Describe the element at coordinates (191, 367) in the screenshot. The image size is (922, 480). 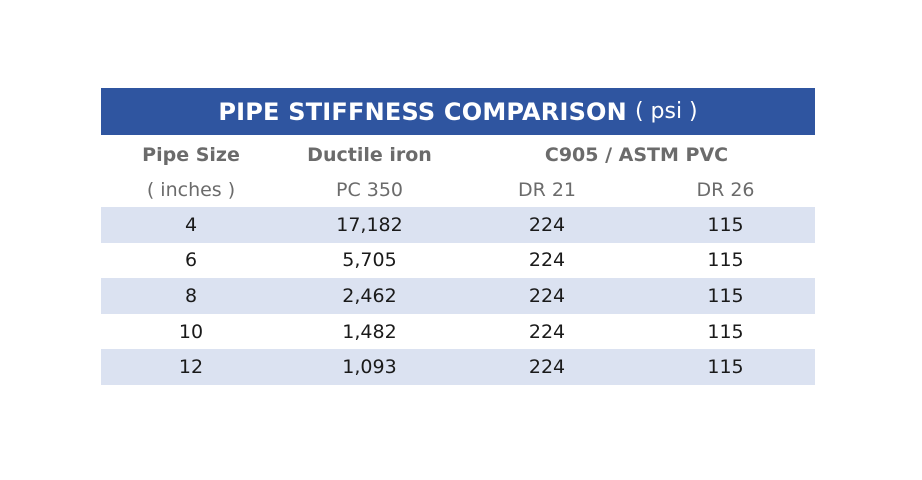
I see `cell-pipe-size: 12` at that location.